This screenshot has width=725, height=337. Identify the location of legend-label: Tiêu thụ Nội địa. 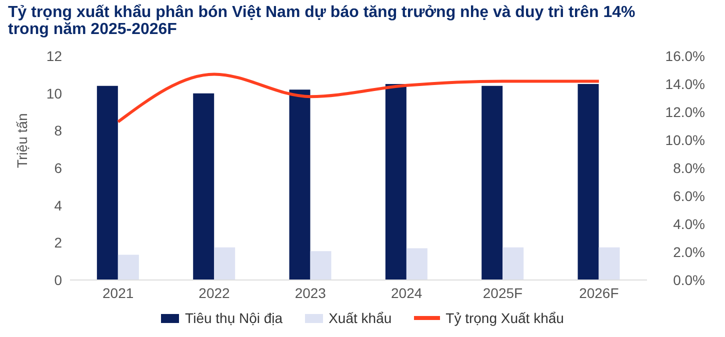
(234, 318).